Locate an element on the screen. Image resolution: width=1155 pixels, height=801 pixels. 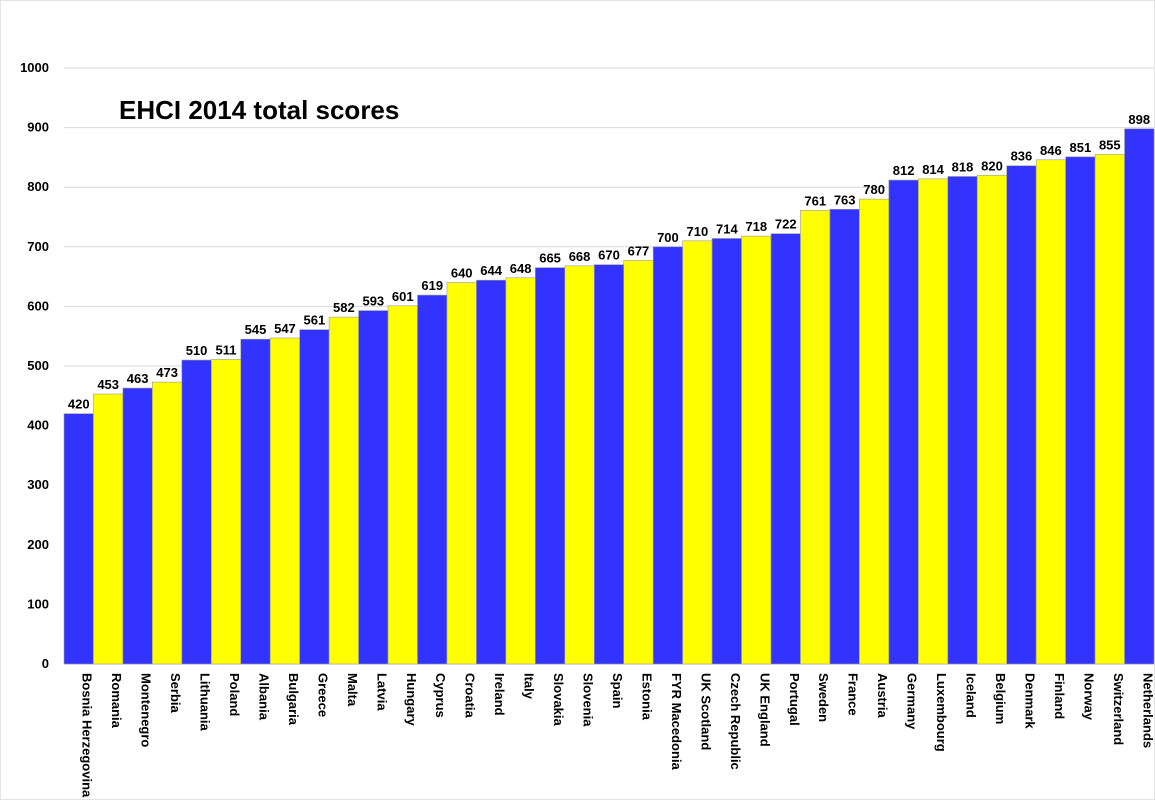
x-tick-label: Spain is located at coordinates (617, 690).